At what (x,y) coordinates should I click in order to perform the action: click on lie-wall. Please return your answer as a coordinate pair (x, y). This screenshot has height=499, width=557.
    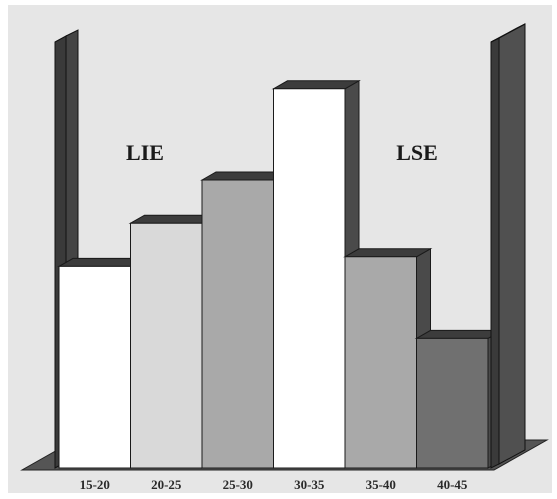
    Looking at the image, I should click on (66, 249).